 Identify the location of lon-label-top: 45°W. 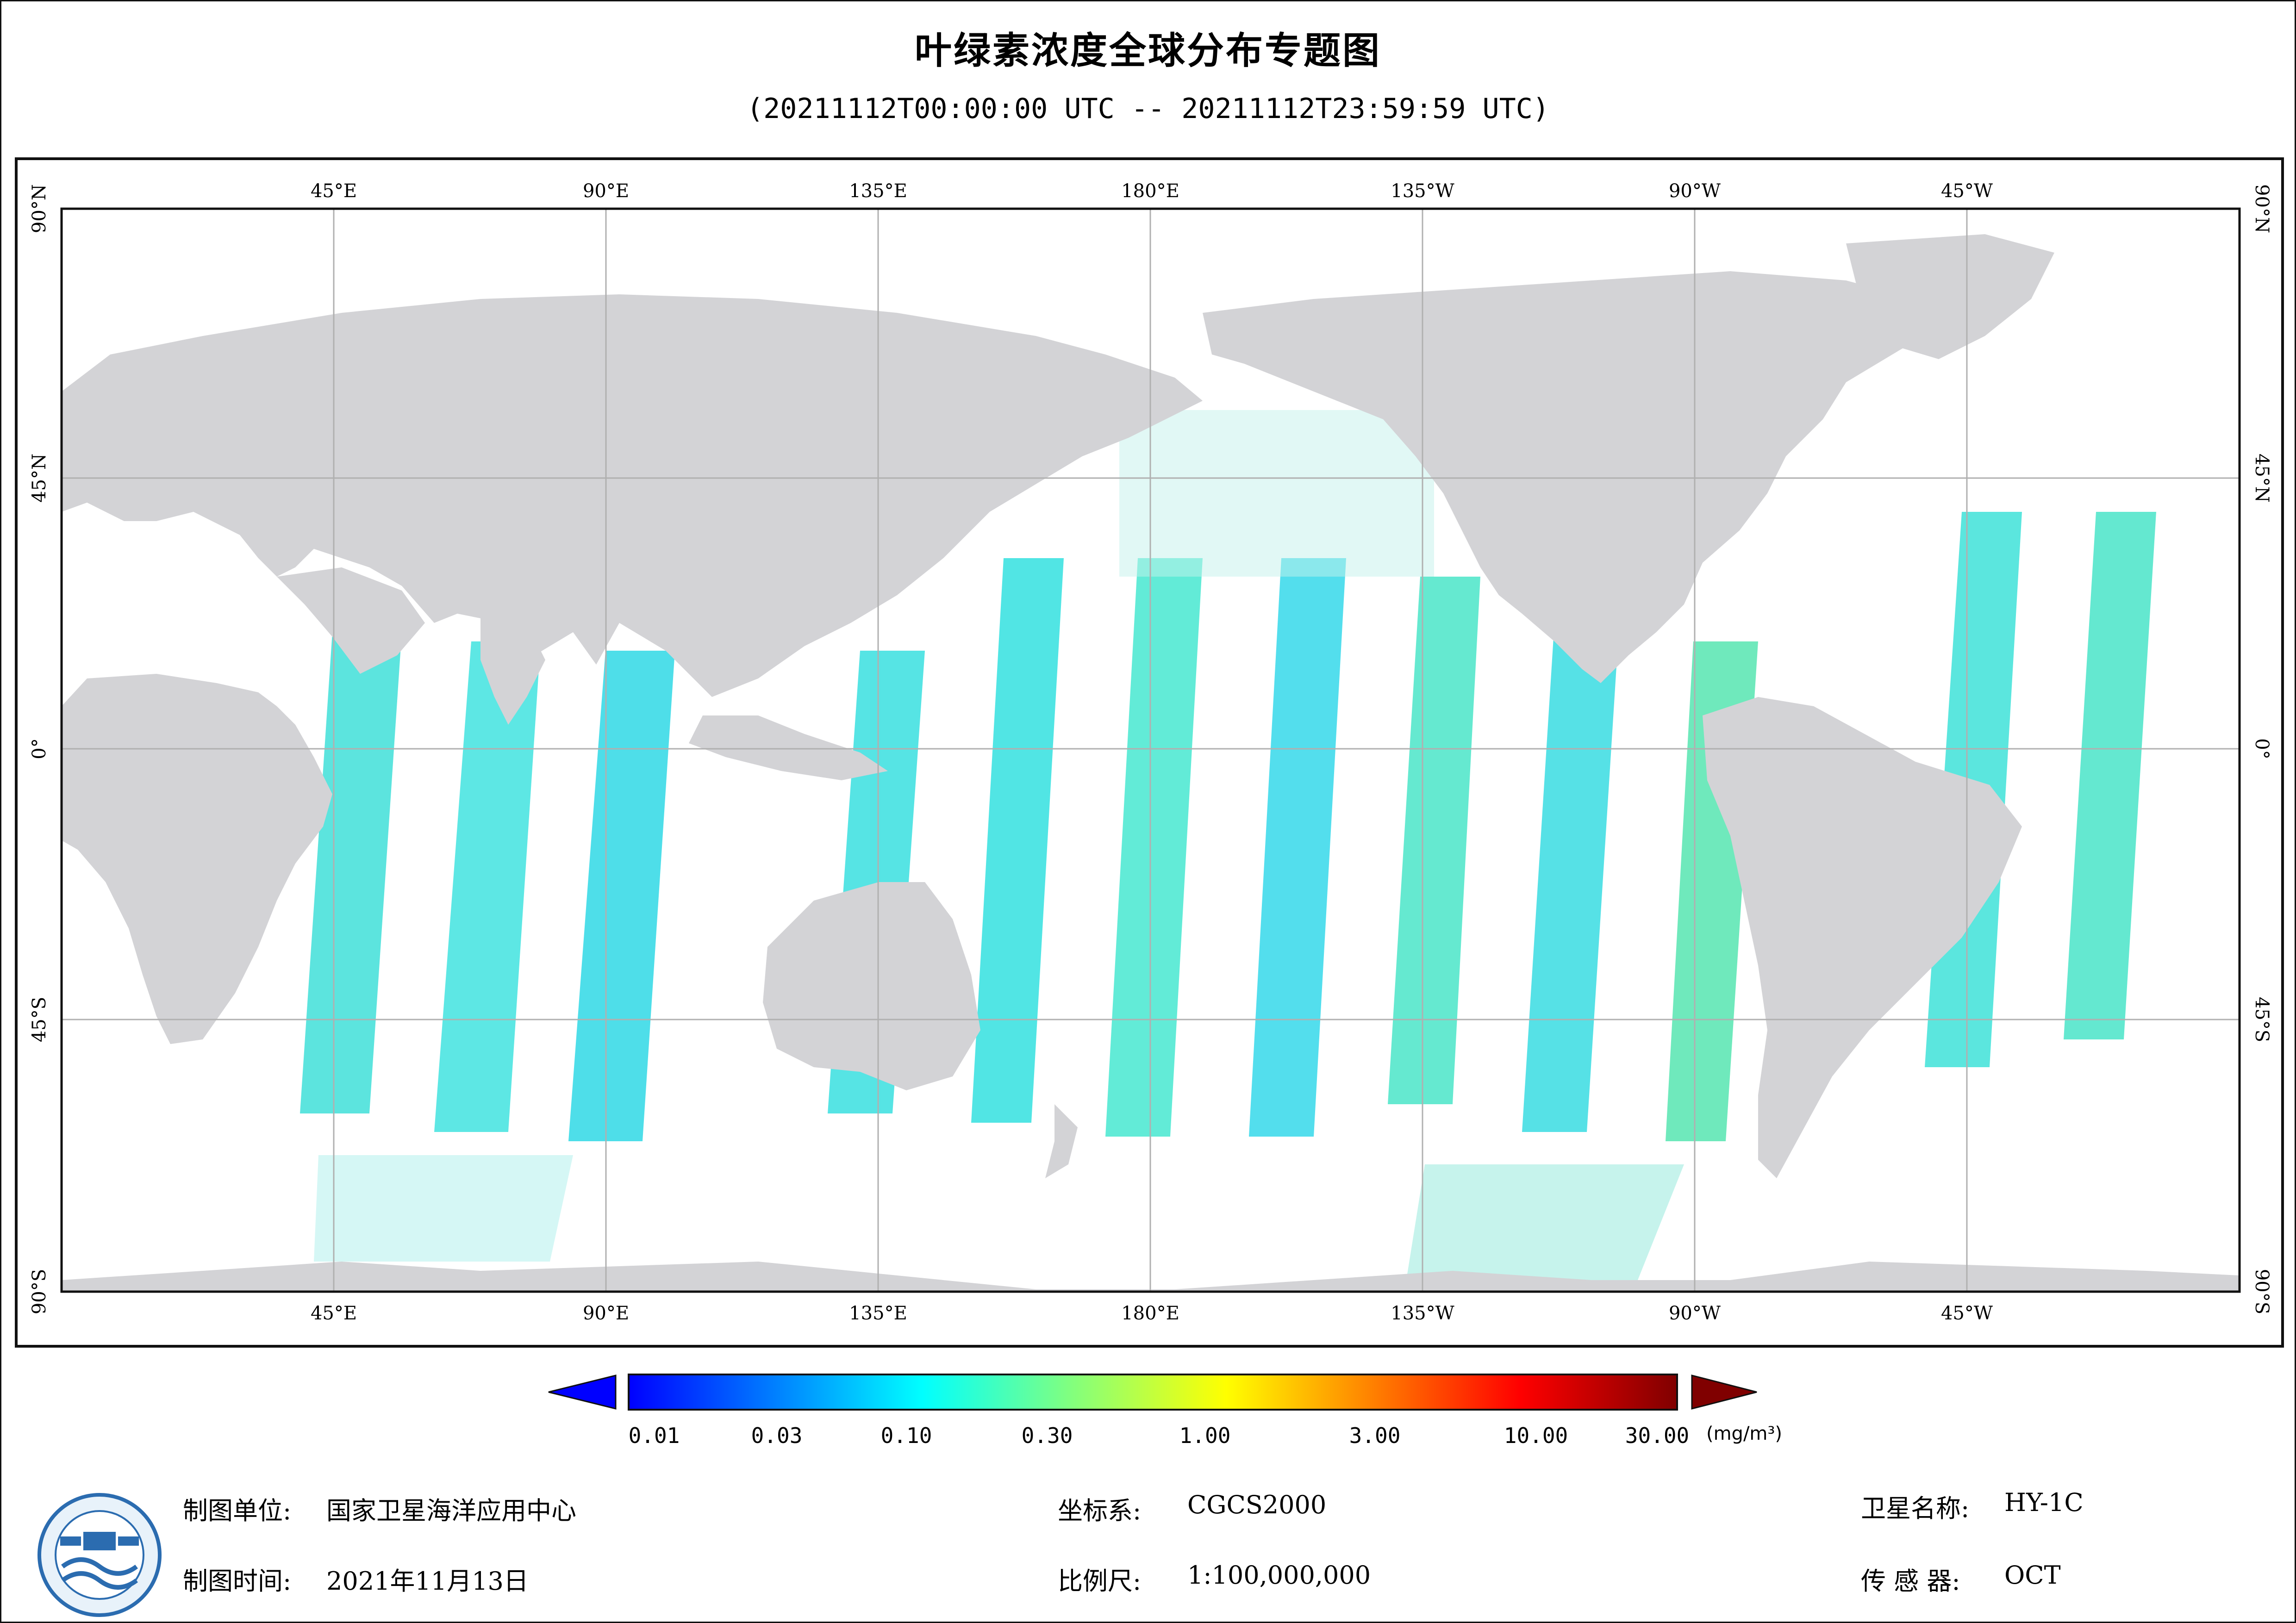
(1967, 191).